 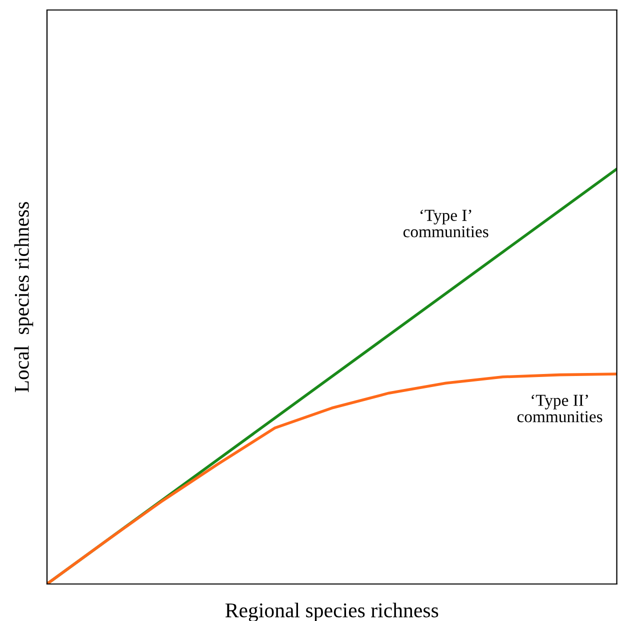 What do you see at coordinates (559, 408) in the screenshot?
I see `series-label: ‘Type II’ communities` at bounding box center [559, 408].